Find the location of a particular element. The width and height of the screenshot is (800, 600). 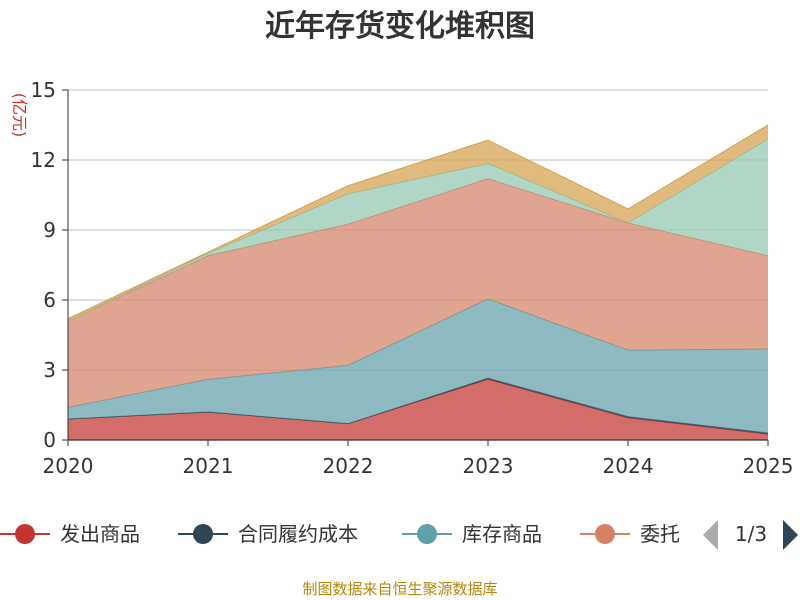

legend-item-1: 合同履约成本 is located at coordinates (268, 534).